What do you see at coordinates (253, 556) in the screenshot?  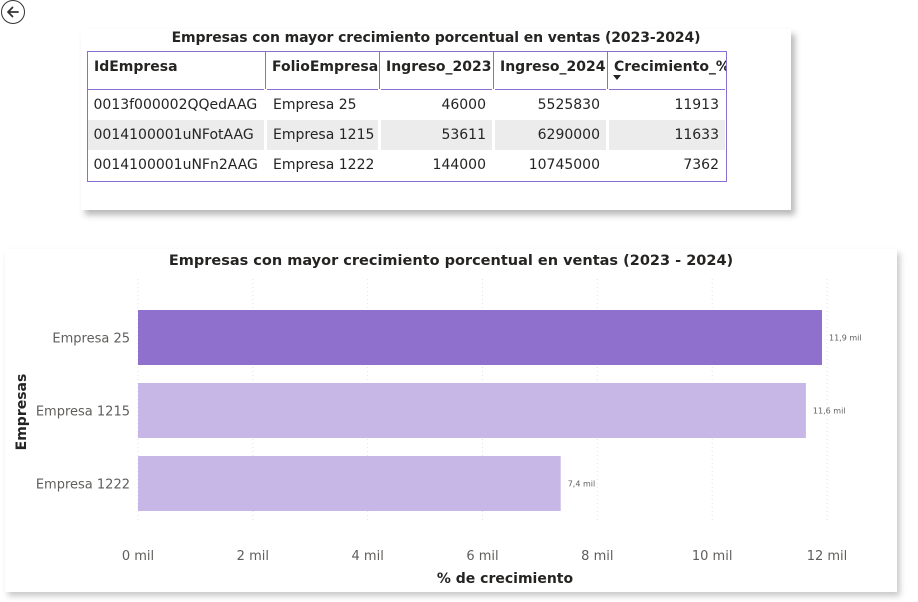 I see `x-tick-label: 2 mil` at bounding box center [253, 556].